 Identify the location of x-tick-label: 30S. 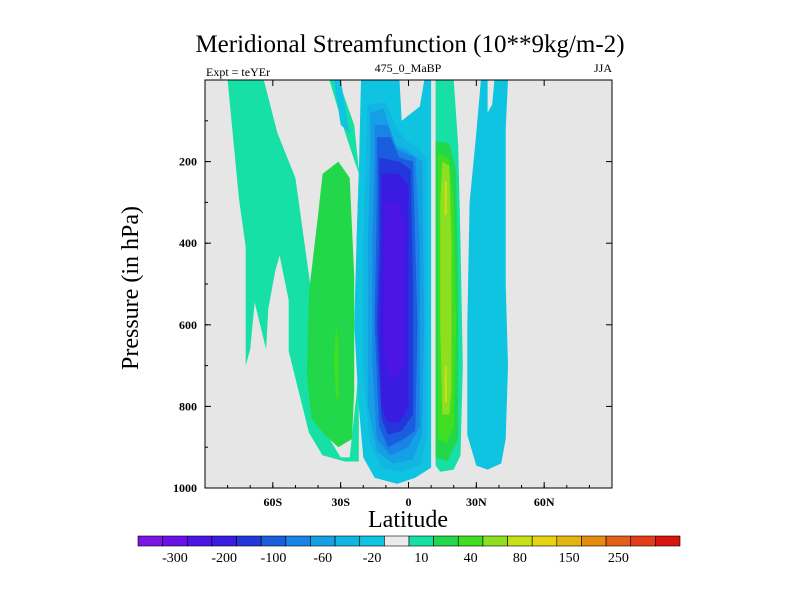
(340, 502).